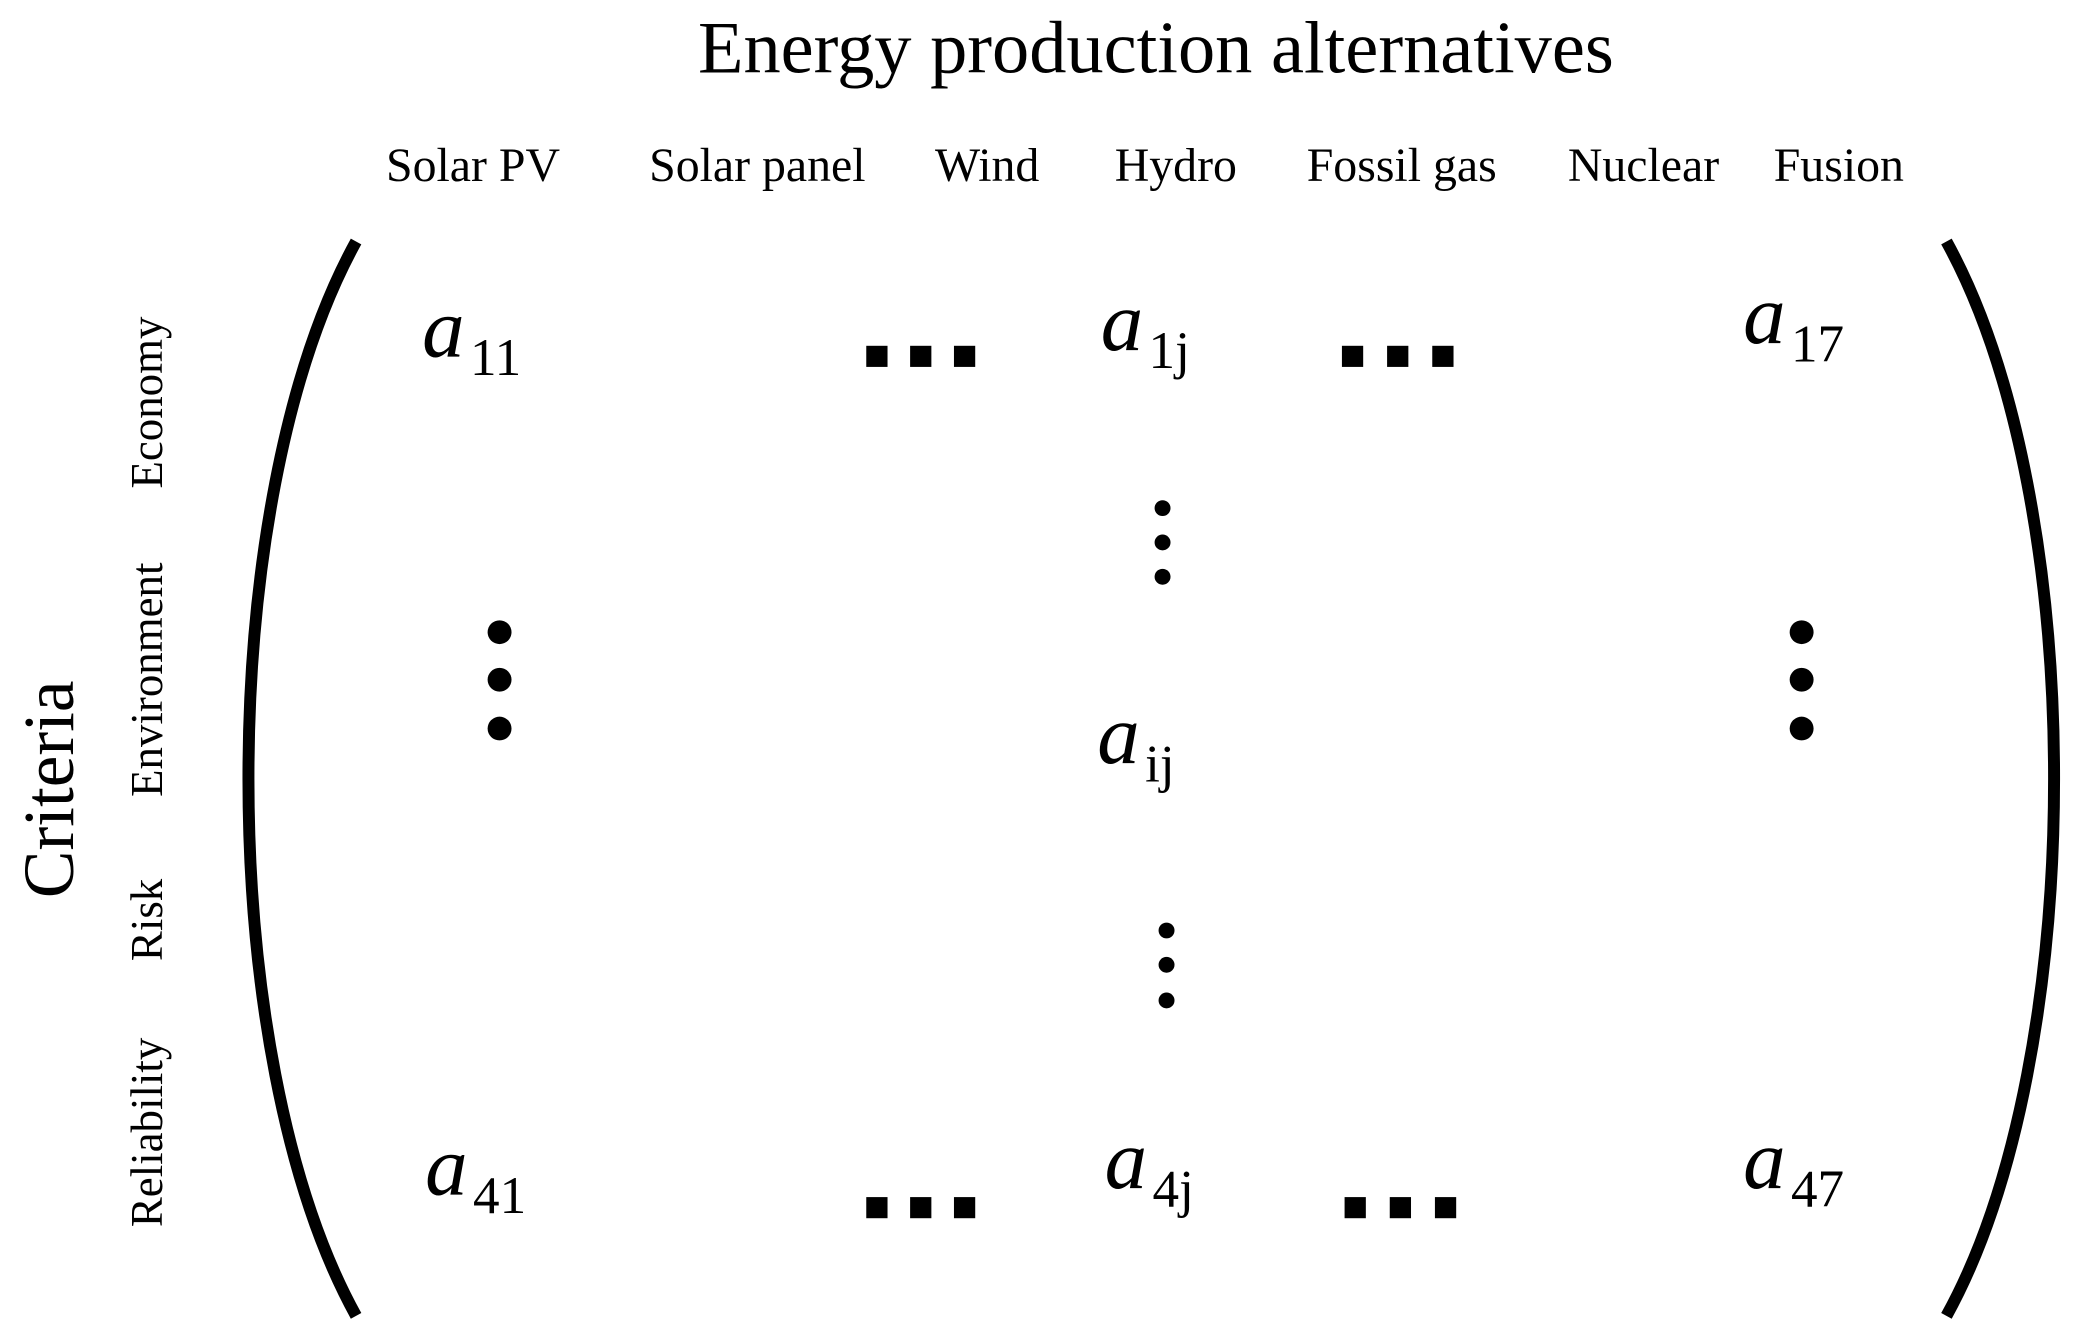 This screenshot has width=2074, height=1337. I want to click on matrix-entry: a 17, so click(1793, 320).